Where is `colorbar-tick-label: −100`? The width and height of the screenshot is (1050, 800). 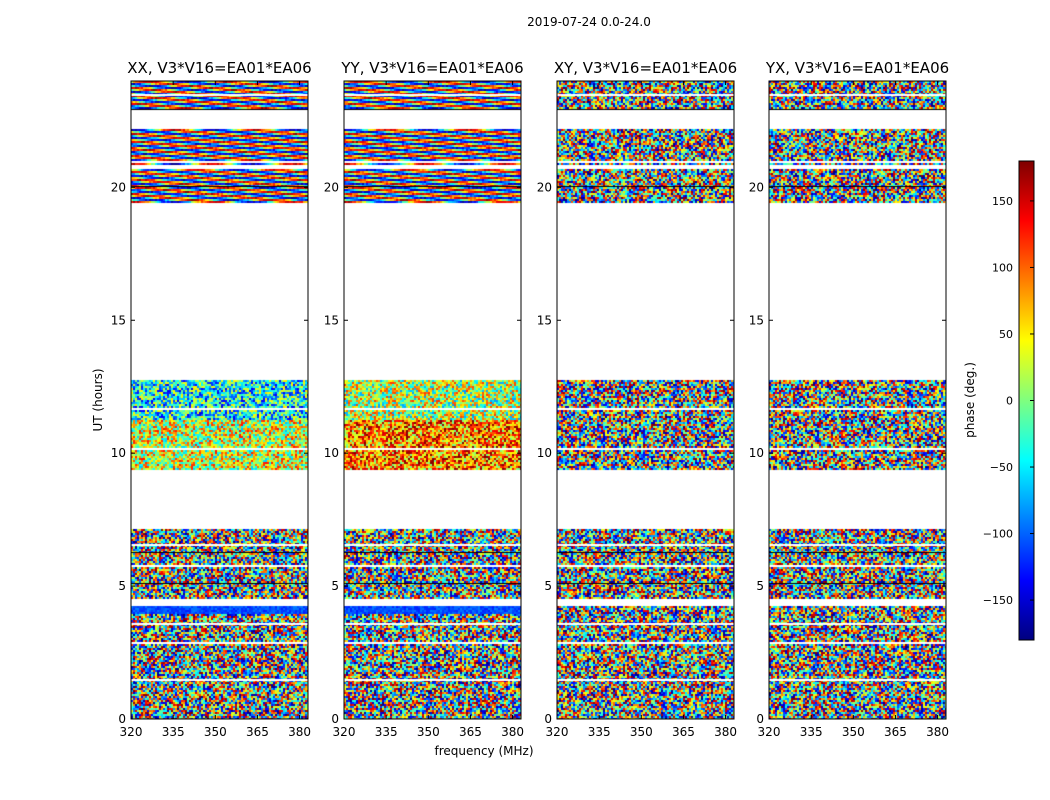 colorbar-tick-label: −100 is located at coordinates (998, 534).